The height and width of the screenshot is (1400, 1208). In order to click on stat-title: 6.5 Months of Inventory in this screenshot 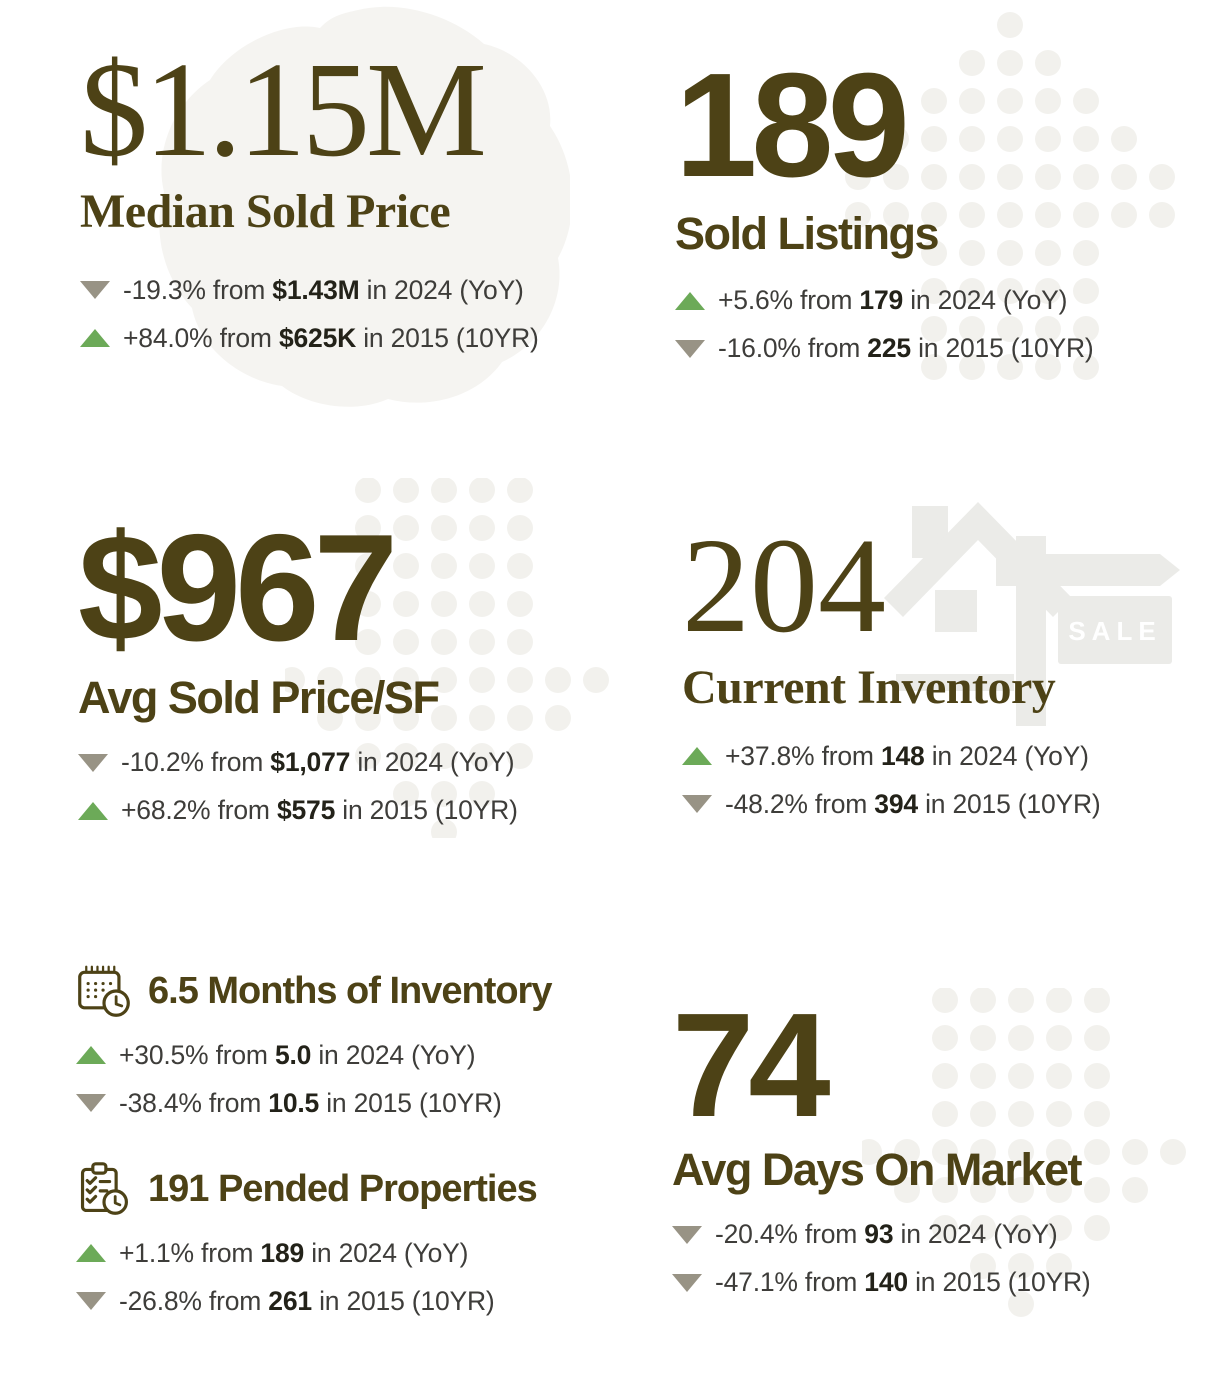, I will do `click(350, 990)`.